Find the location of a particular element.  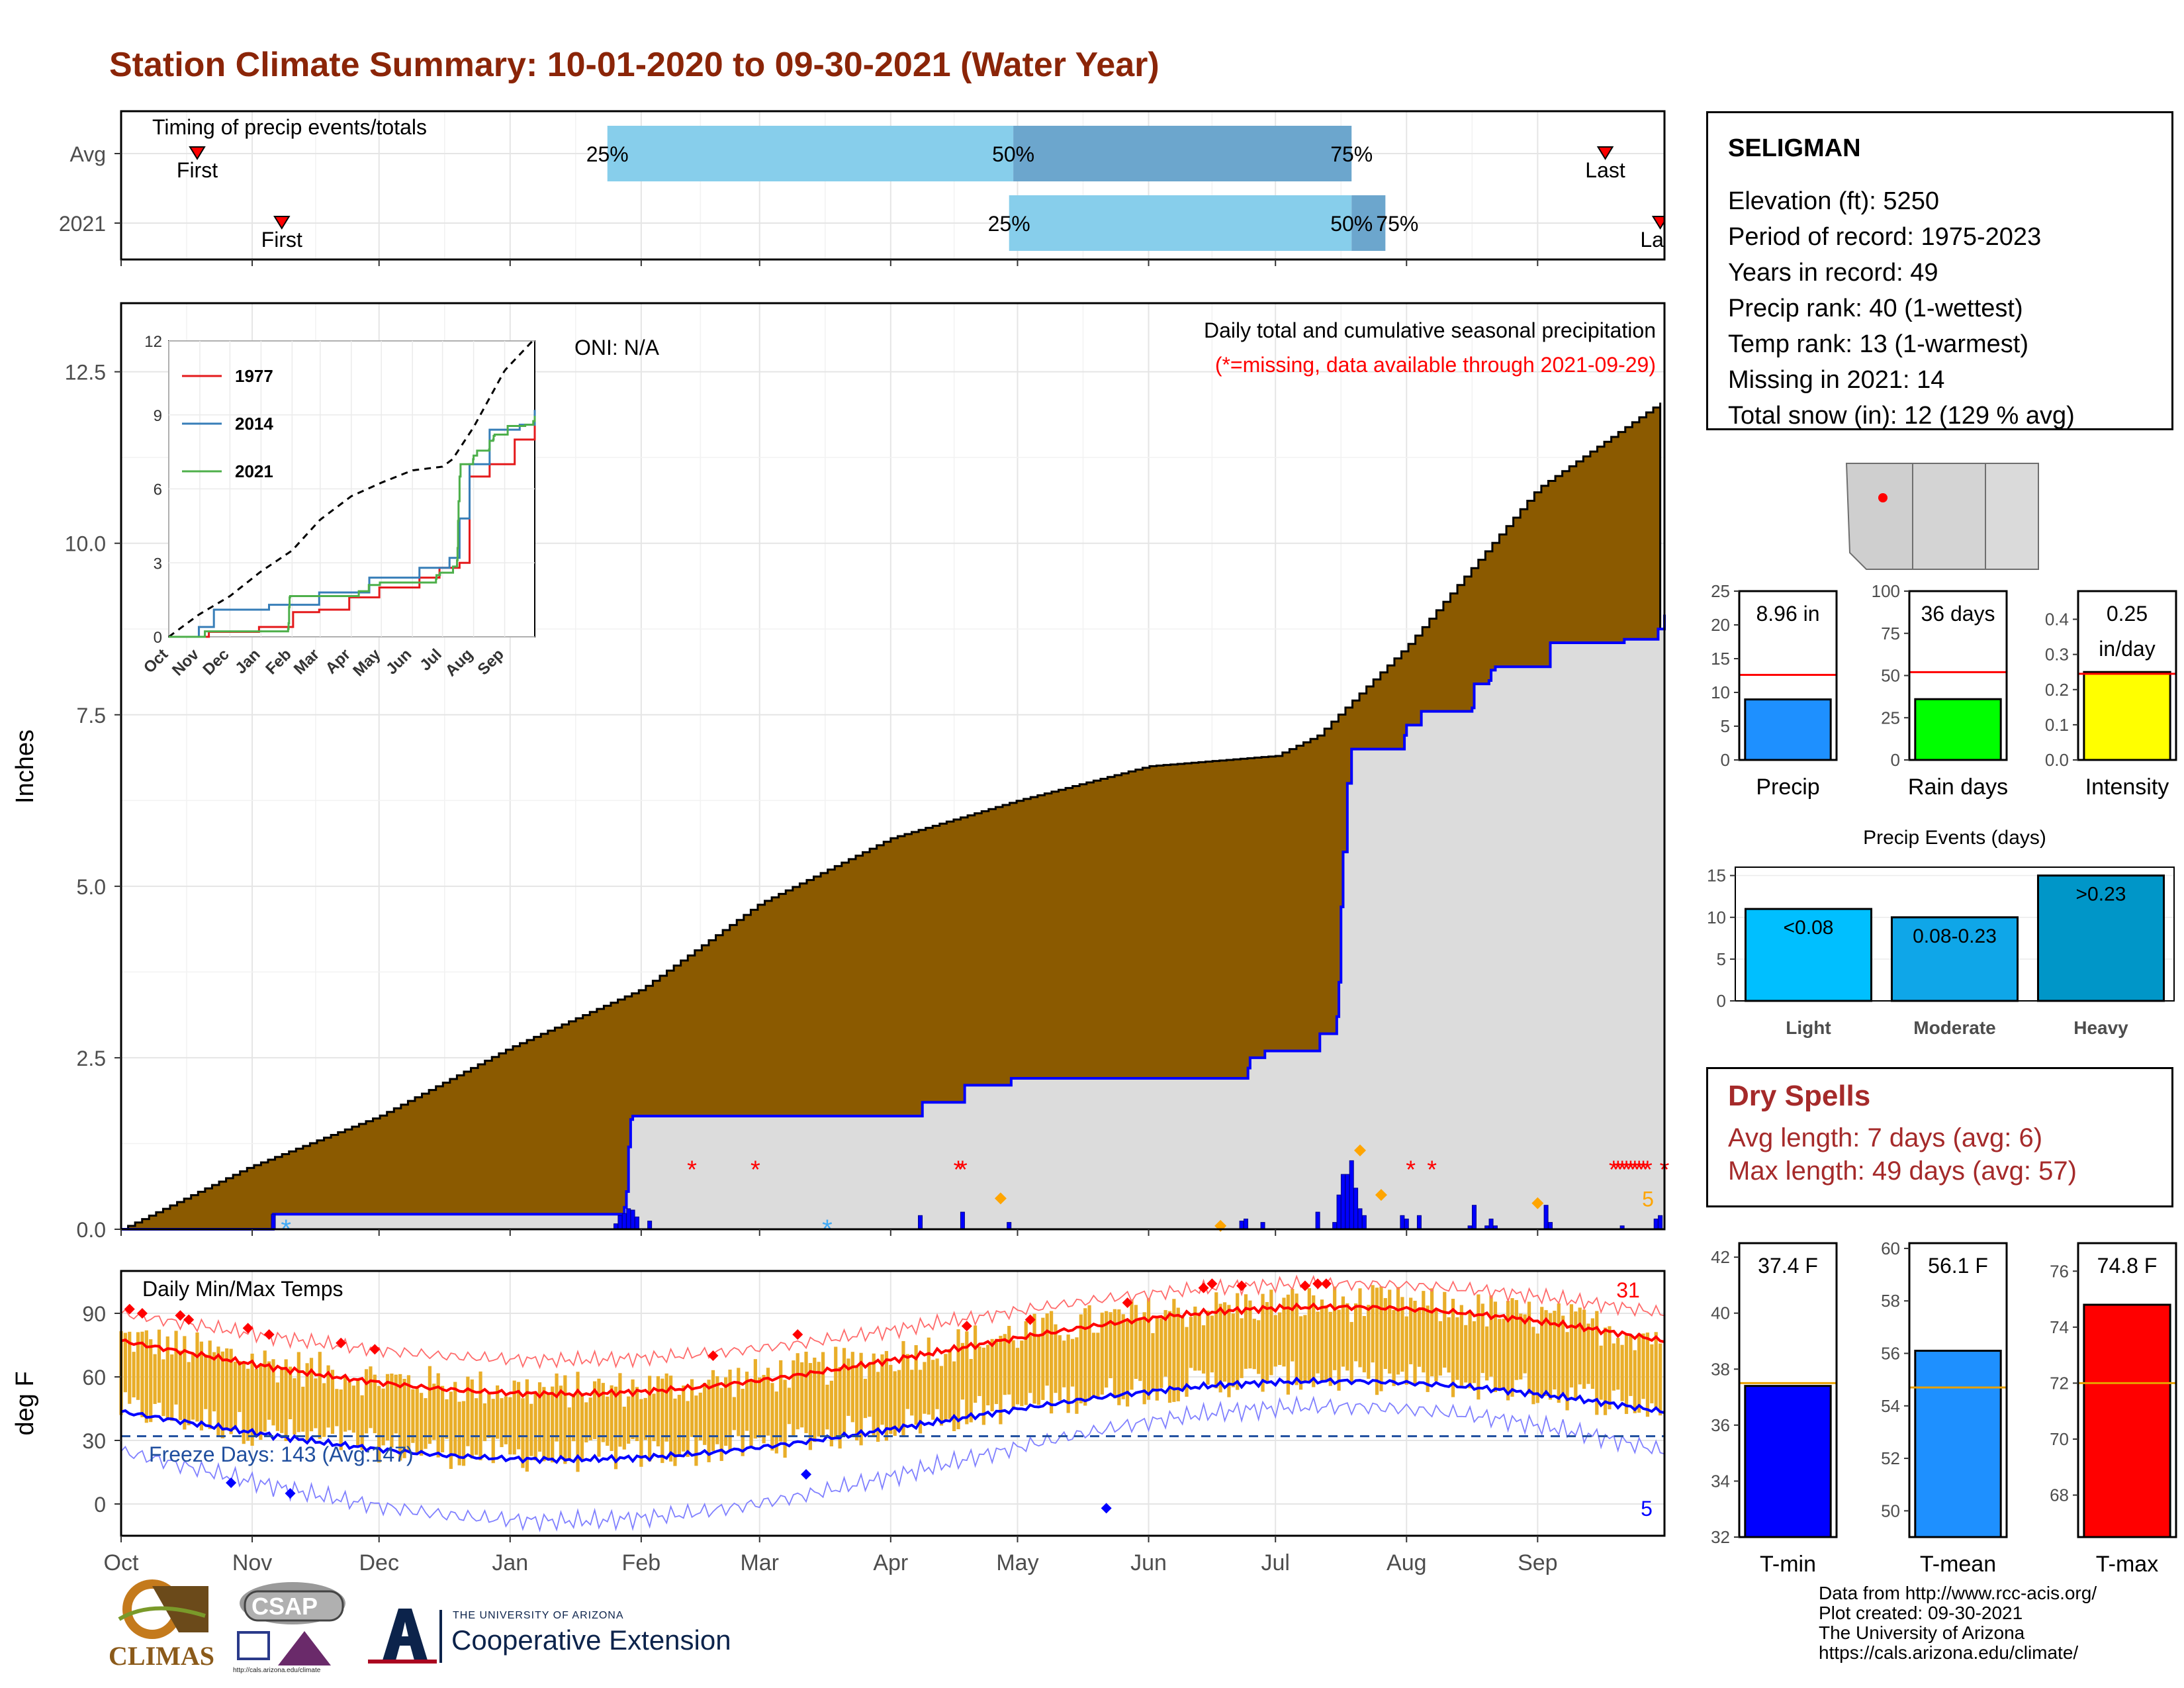

tmin-chart-category-label: T-min is located at coordinates (1788, 1564).